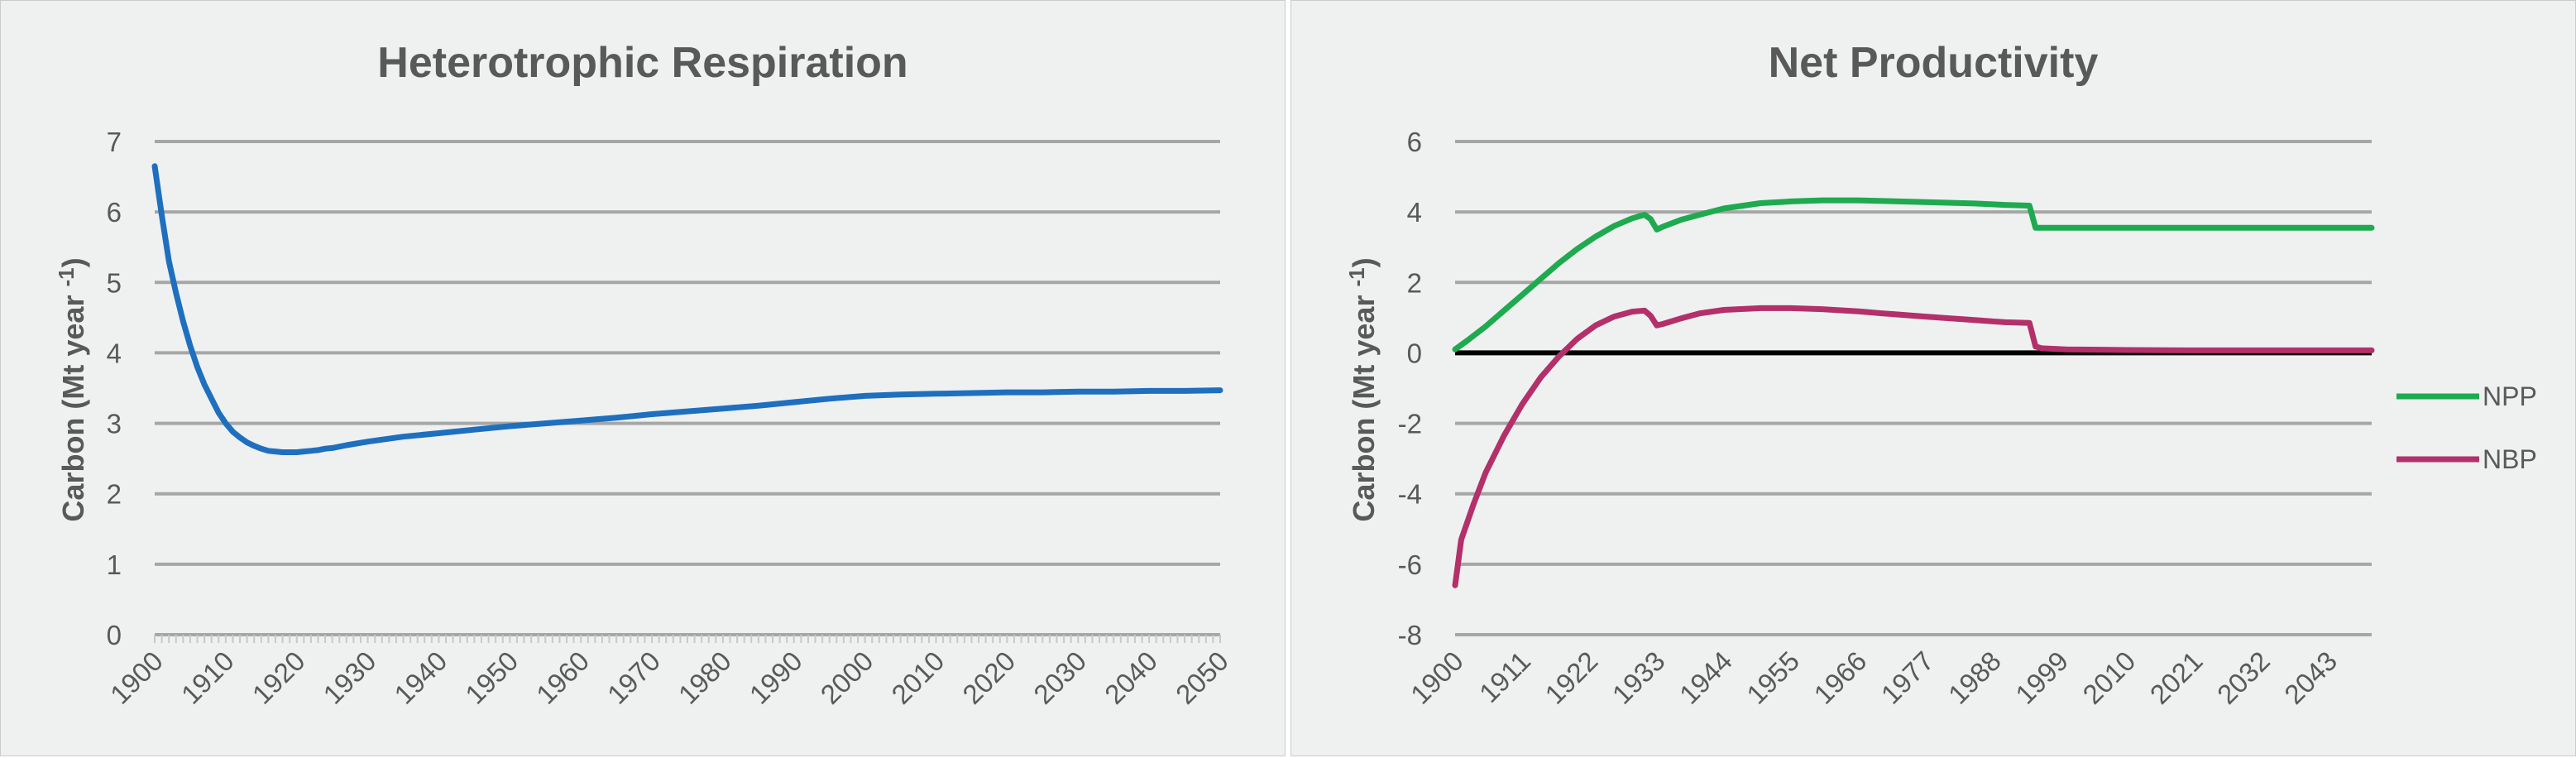 Image resolution: width=2576 pixels, height=758 pixels. I want to click on legend-label: NPP, so click(2510, 396).